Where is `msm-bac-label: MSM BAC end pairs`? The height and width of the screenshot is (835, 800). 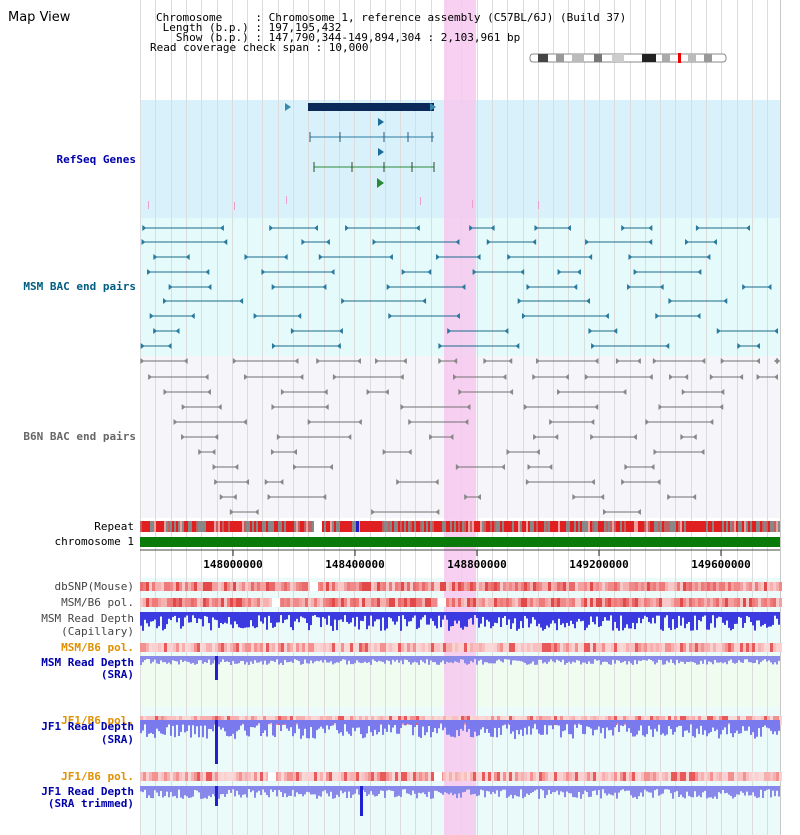
msm-bac-label: MSM BAC end pairs is located at coordinates (79, 286).